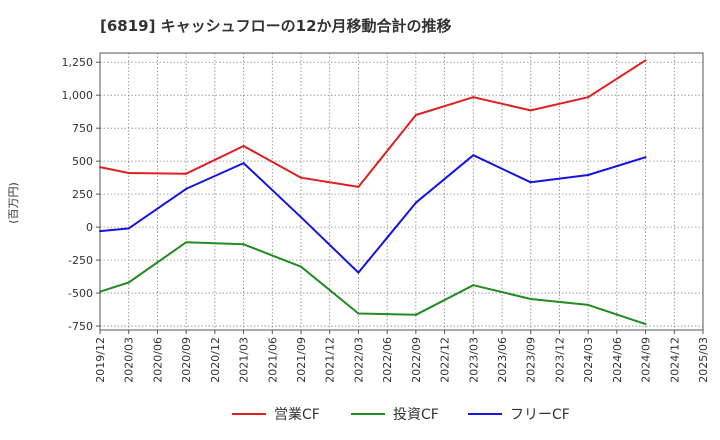 Image resolution: width=720 pixels, height=440 pixels. Describe the element at coordinates (82, 161) in the screenshot. I see `y-tick-label: 500` at that location.